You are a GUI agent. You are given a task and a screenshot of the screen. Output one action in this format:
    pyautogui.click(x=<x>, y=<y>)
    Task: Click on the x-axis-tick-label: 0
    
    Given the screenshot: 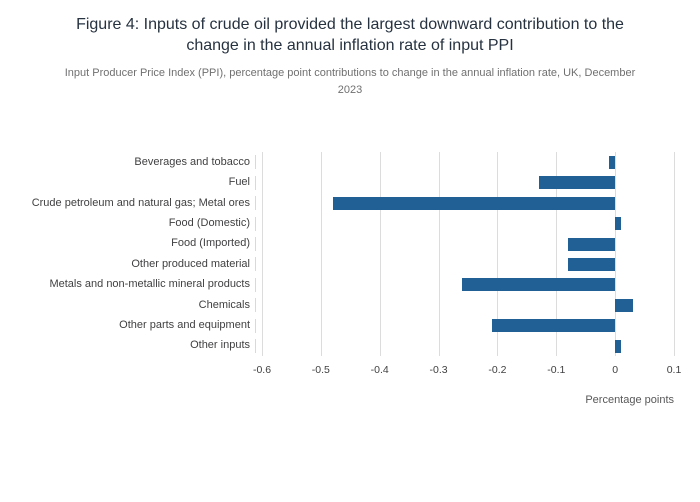 What is the action you would take?
    pyautogui.click(x=615, y=370)
    